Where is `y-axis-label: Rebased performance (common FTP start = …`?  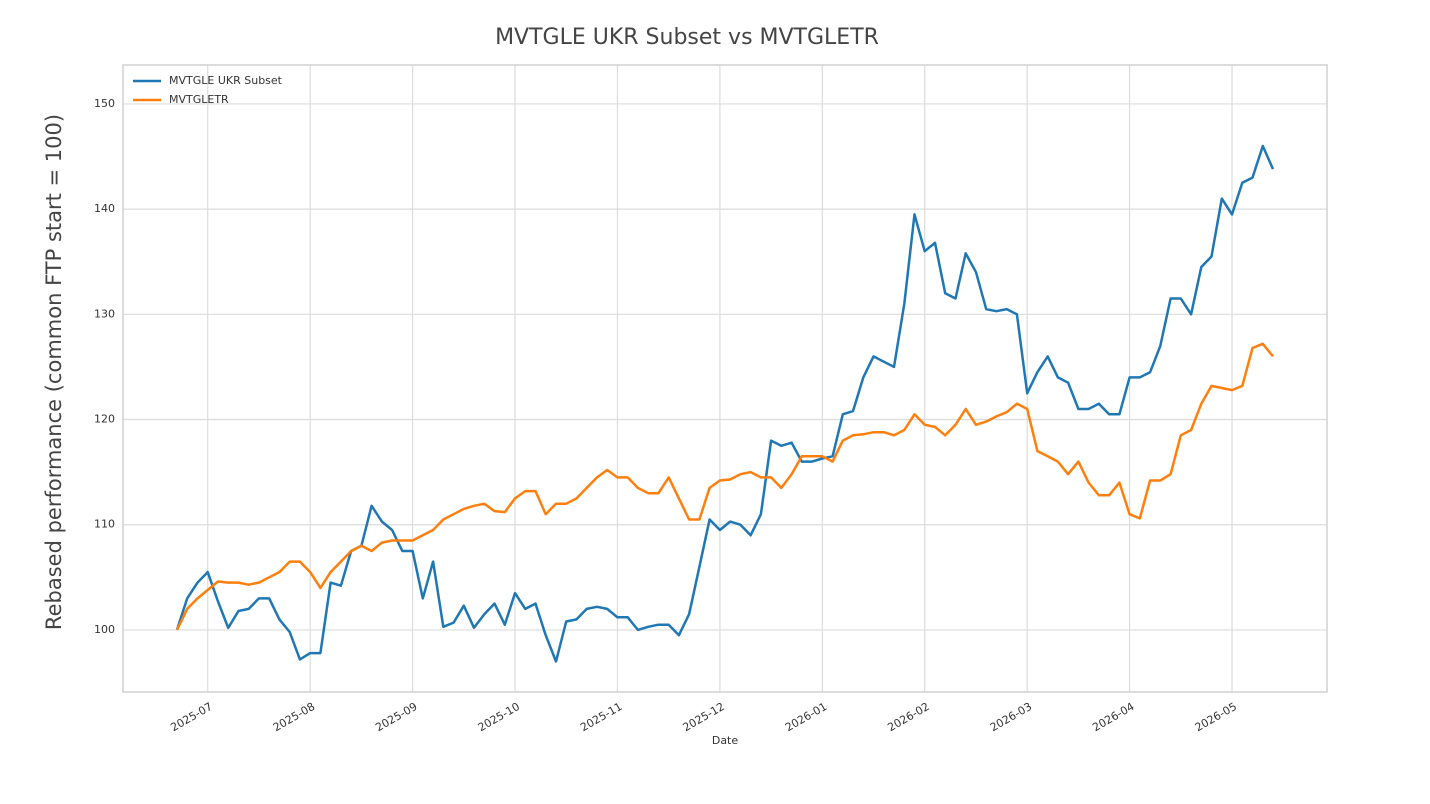 y-axis-label: Rebased performance (common FTP start = … is located at coordinates (54, 372).